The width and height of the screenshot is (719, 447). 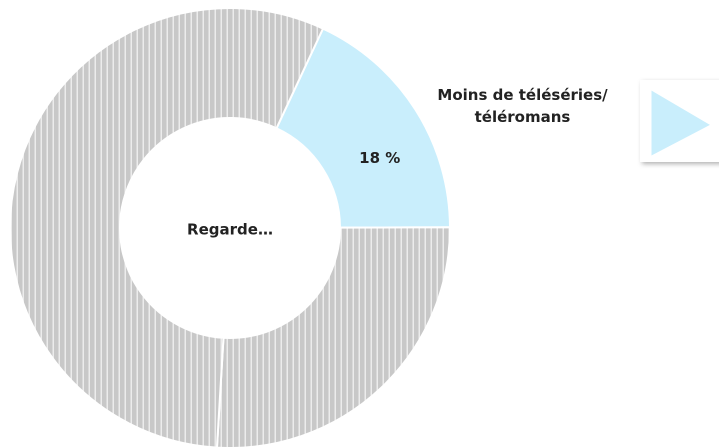 I want to click on next-arrow, so click(x=679, y=121).